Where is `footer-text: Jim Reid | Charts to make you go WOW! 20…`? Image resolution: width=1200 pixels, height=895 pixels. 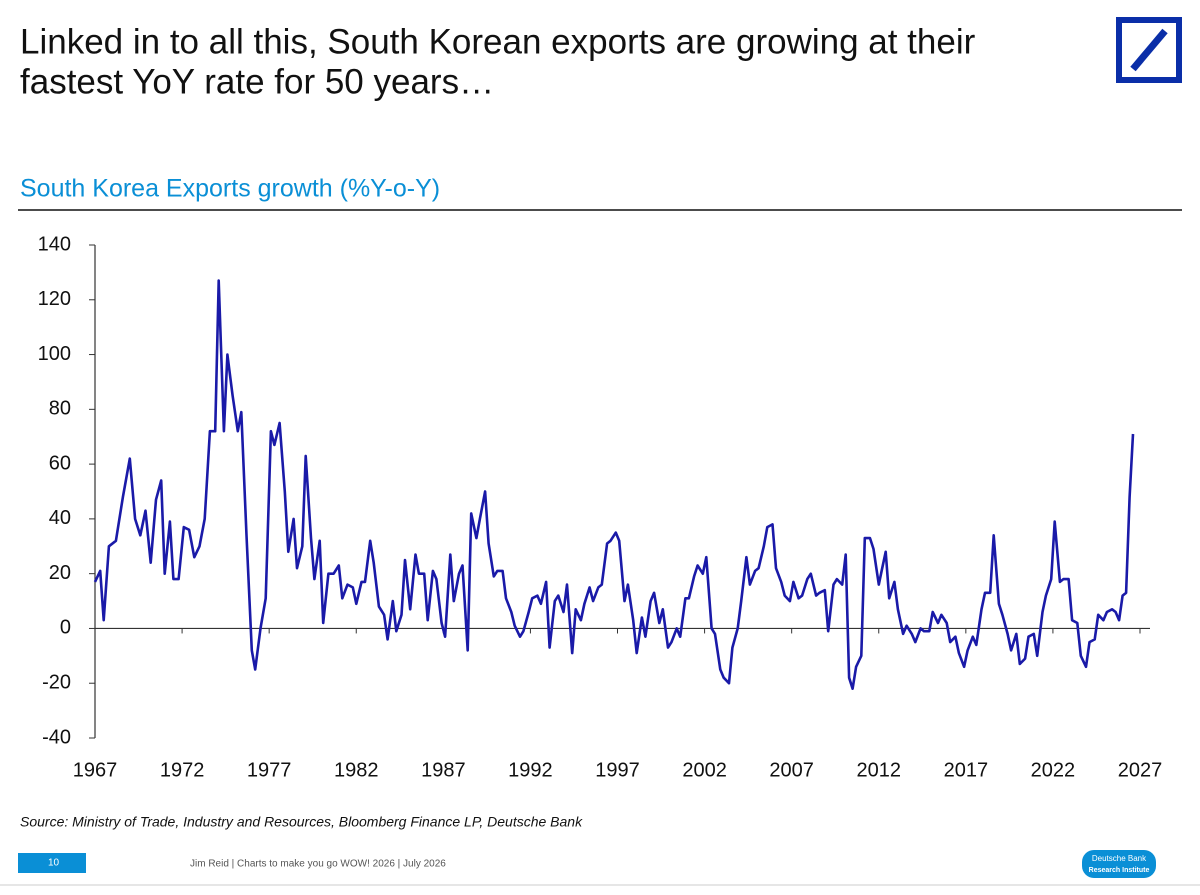 footer-text: Jim Reid | Charts to make you go WOW! 20… is located at coordinates (318, 864).